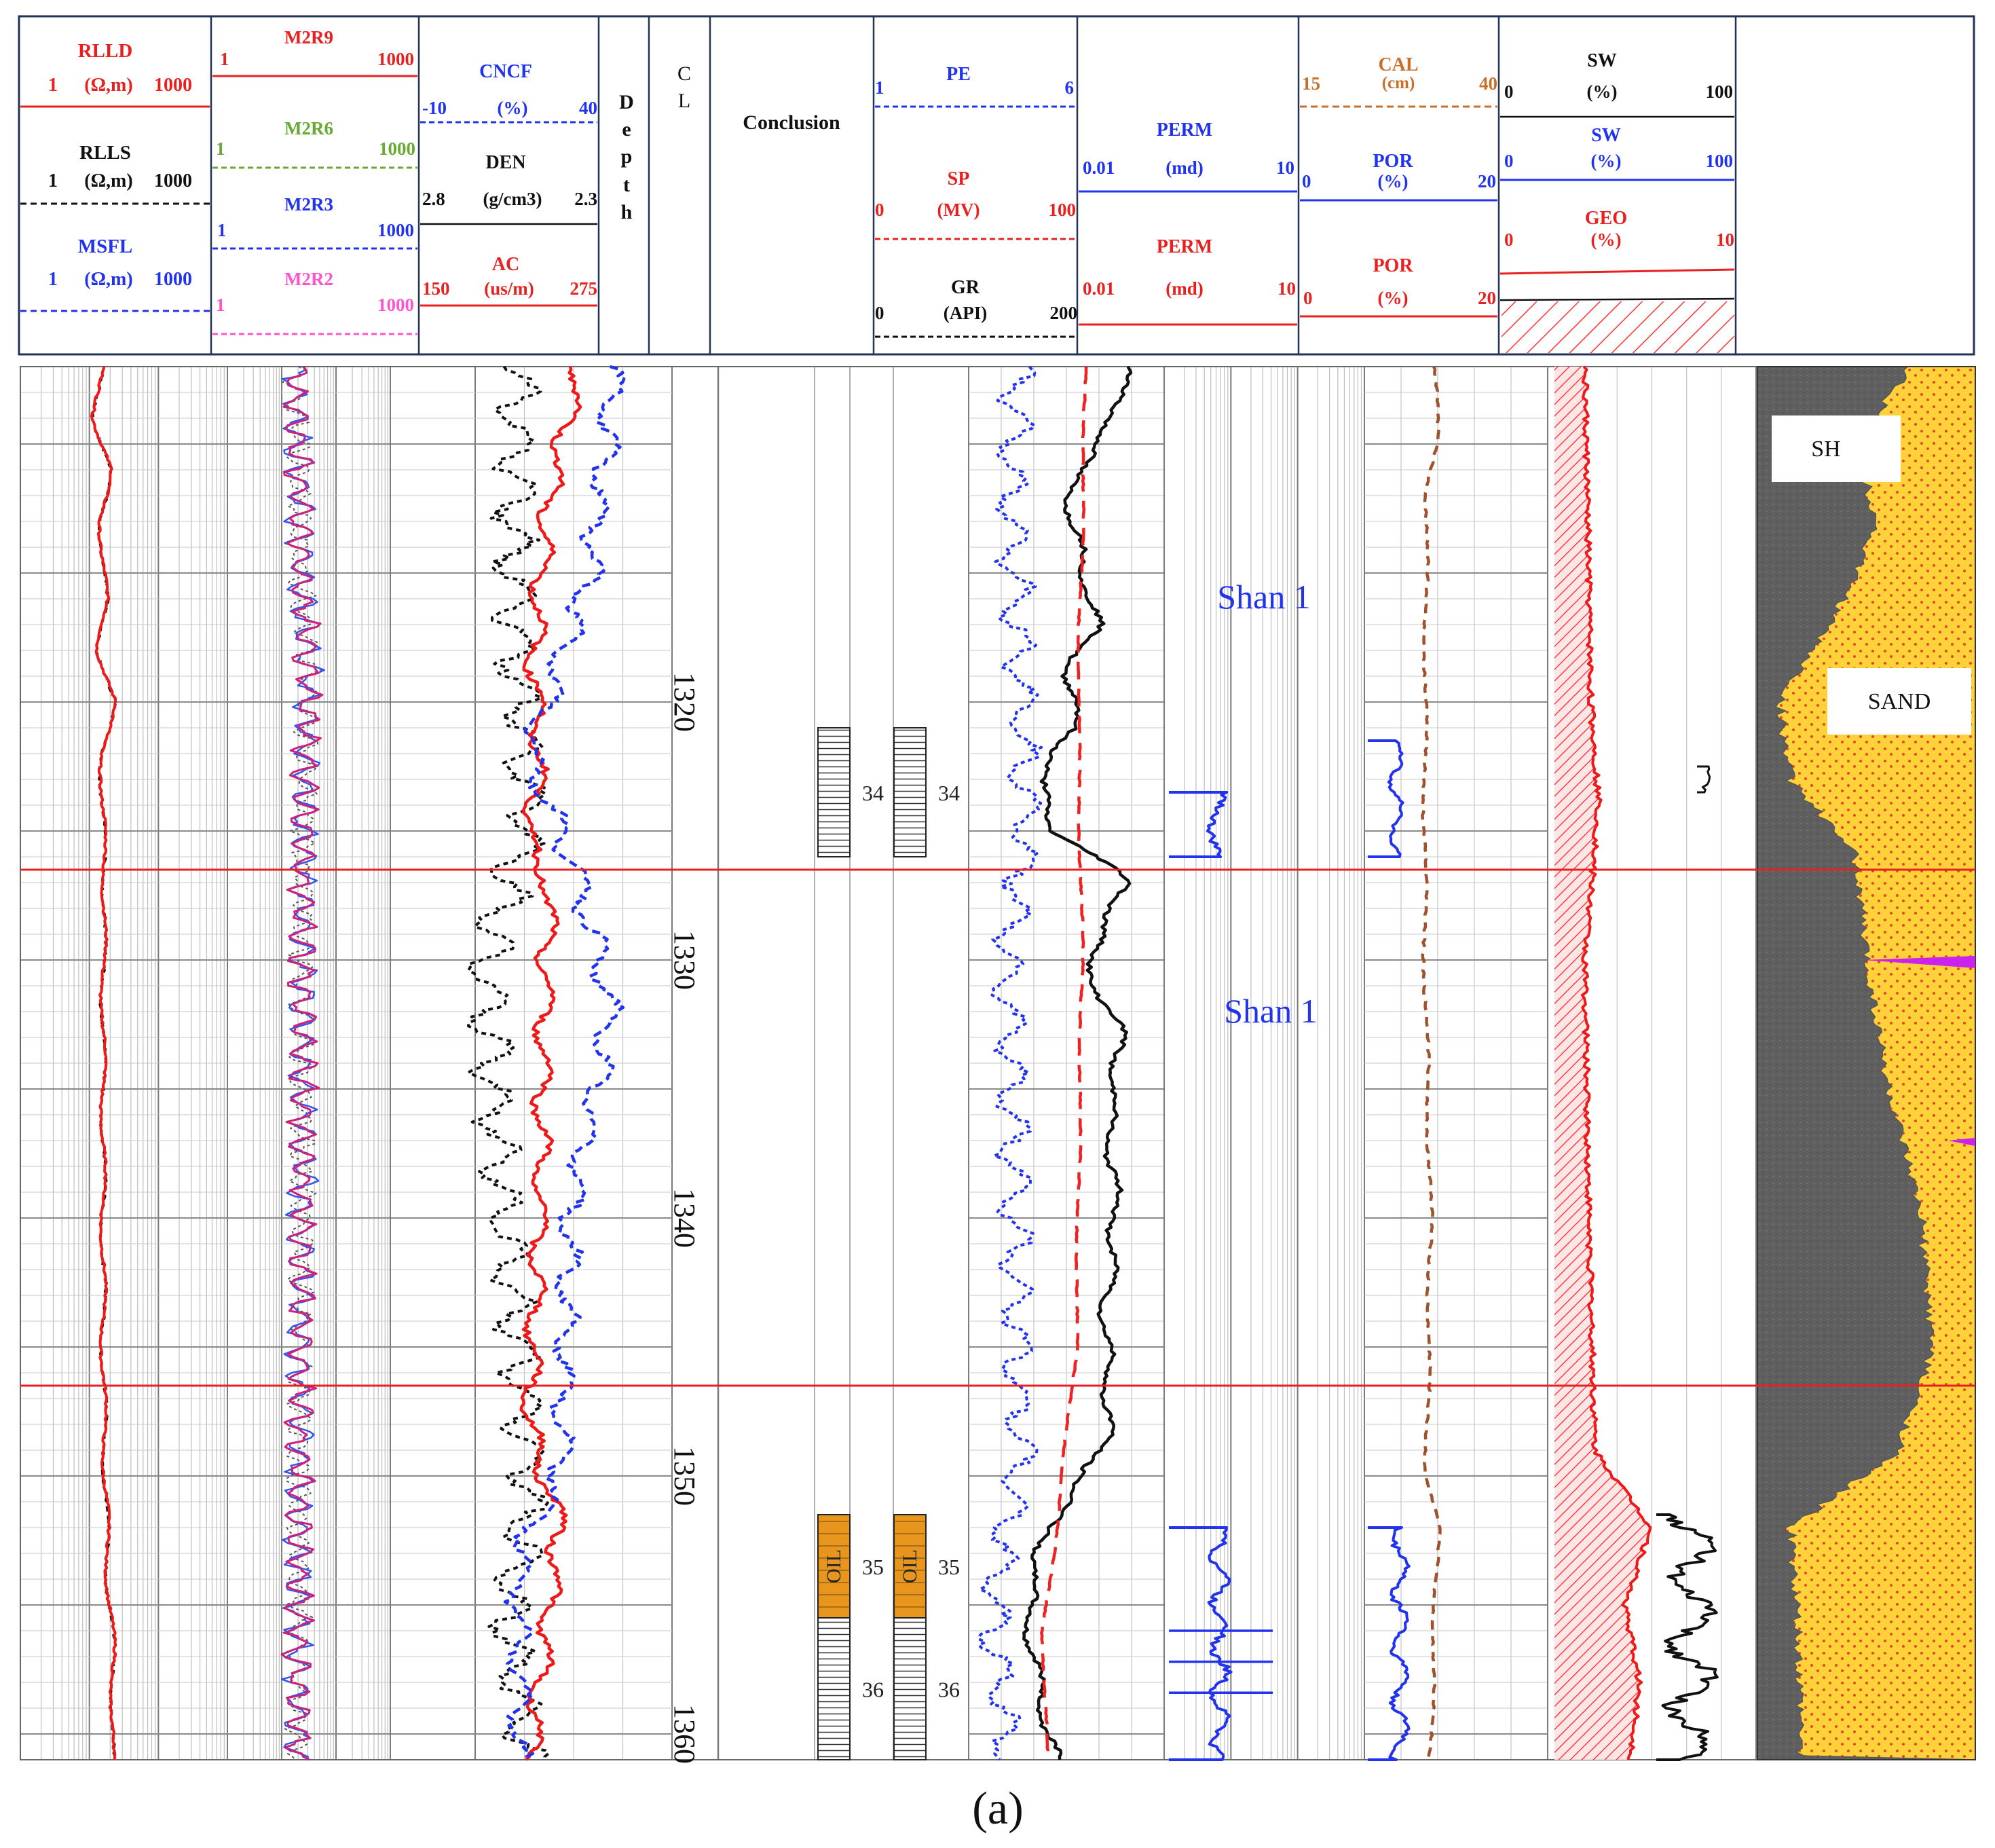 Image resolution: width=1995 pixels, height=1848 pixels. What do you see at coordinates (1398, 83) in the screenshot?
I see `cal-unit: (cm)` at bounding box center [1398, 83].